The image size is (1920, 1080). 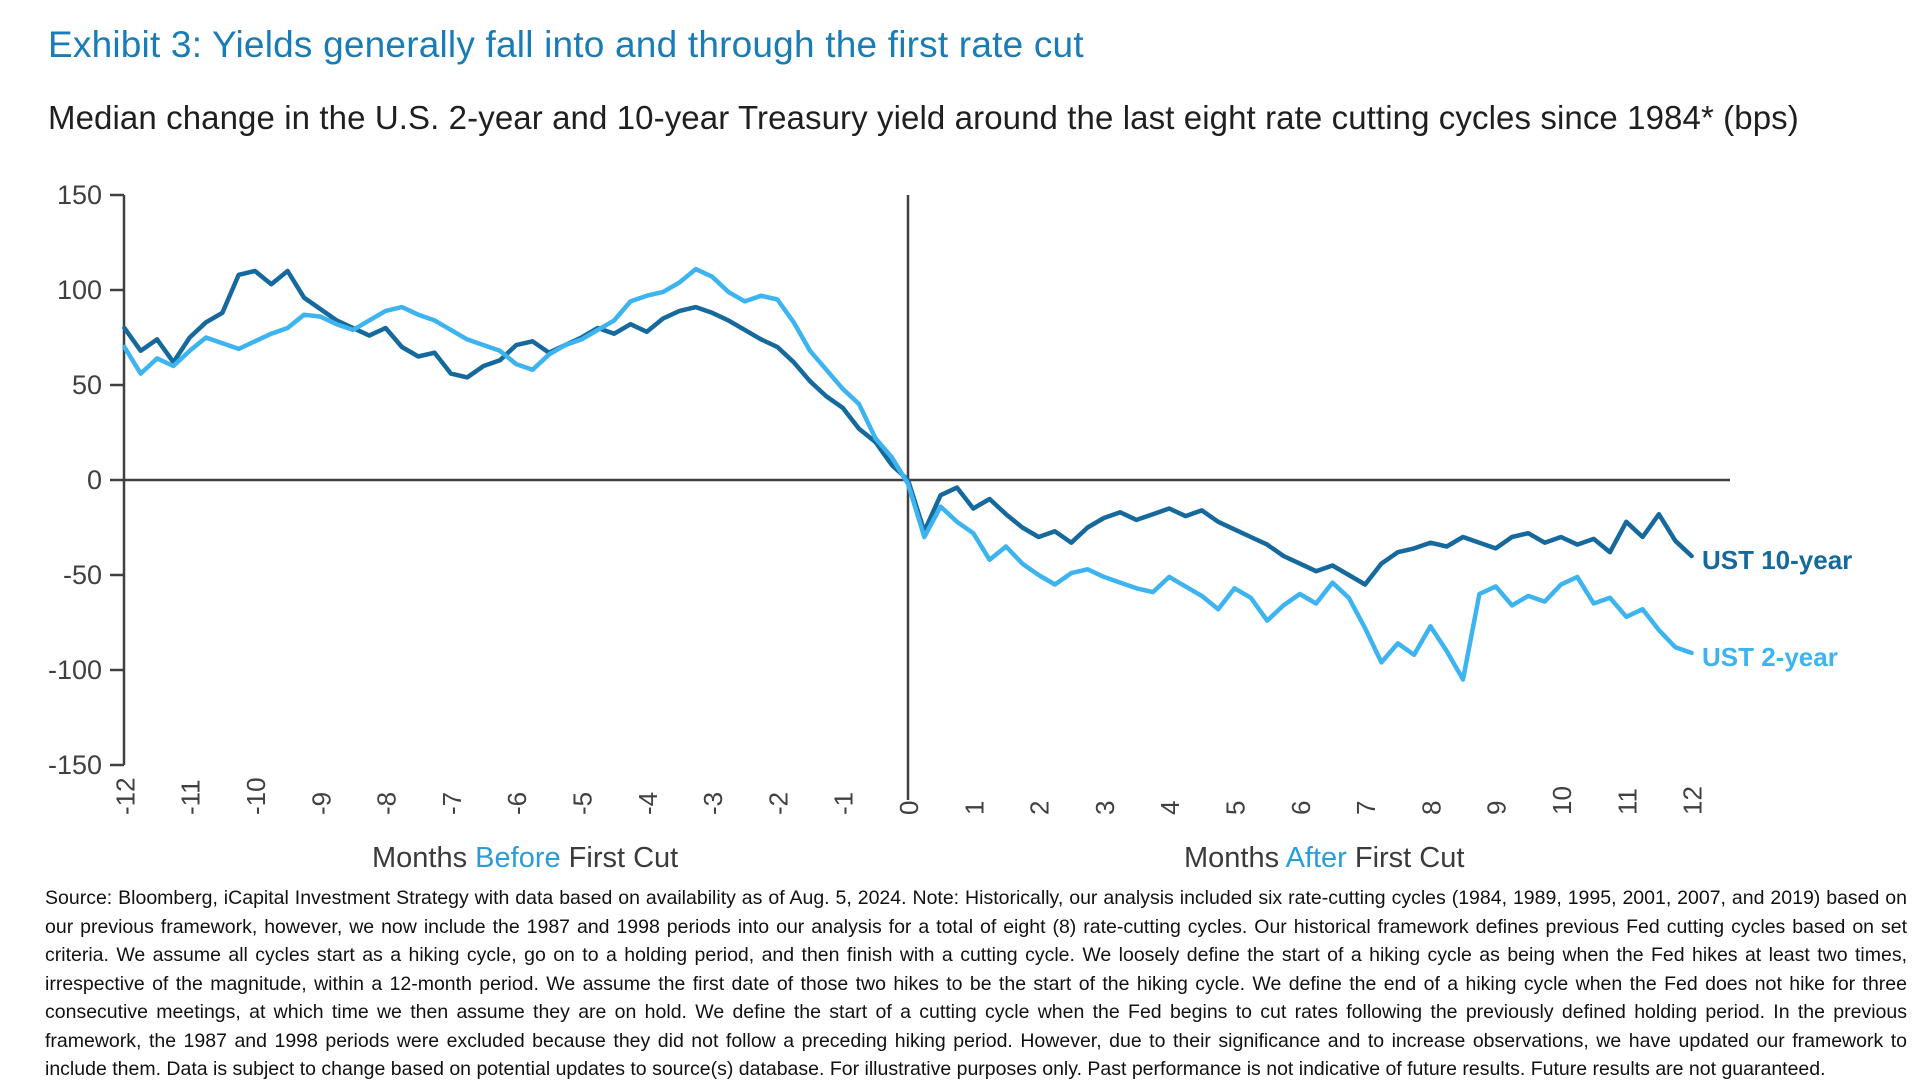 What do you see at coordinates (844, 803) in the screenshot?
I see `x-tick-label: -1` at bounding box center [844, 803].